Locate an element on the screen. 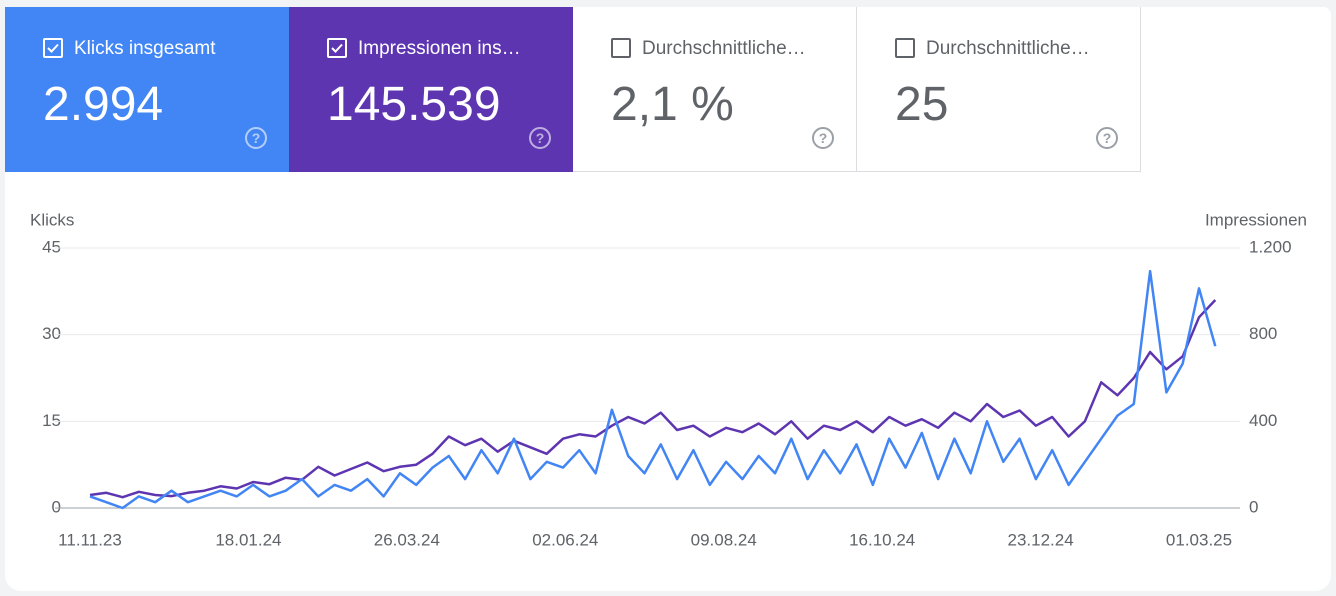 The height and width of the screenshot is (596, 1336). y2-tick-label: 1.200 is located at coordinates (1270, 246).